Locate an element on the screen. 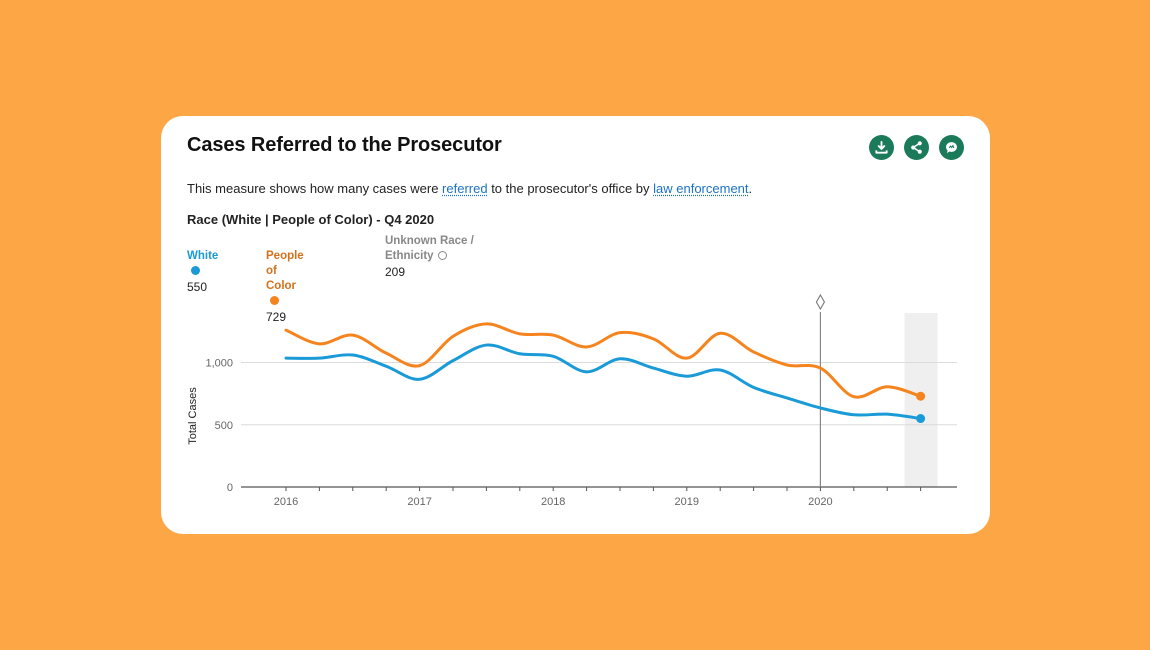  legend-label: Ethnicity is located at coordinates (409, 256).